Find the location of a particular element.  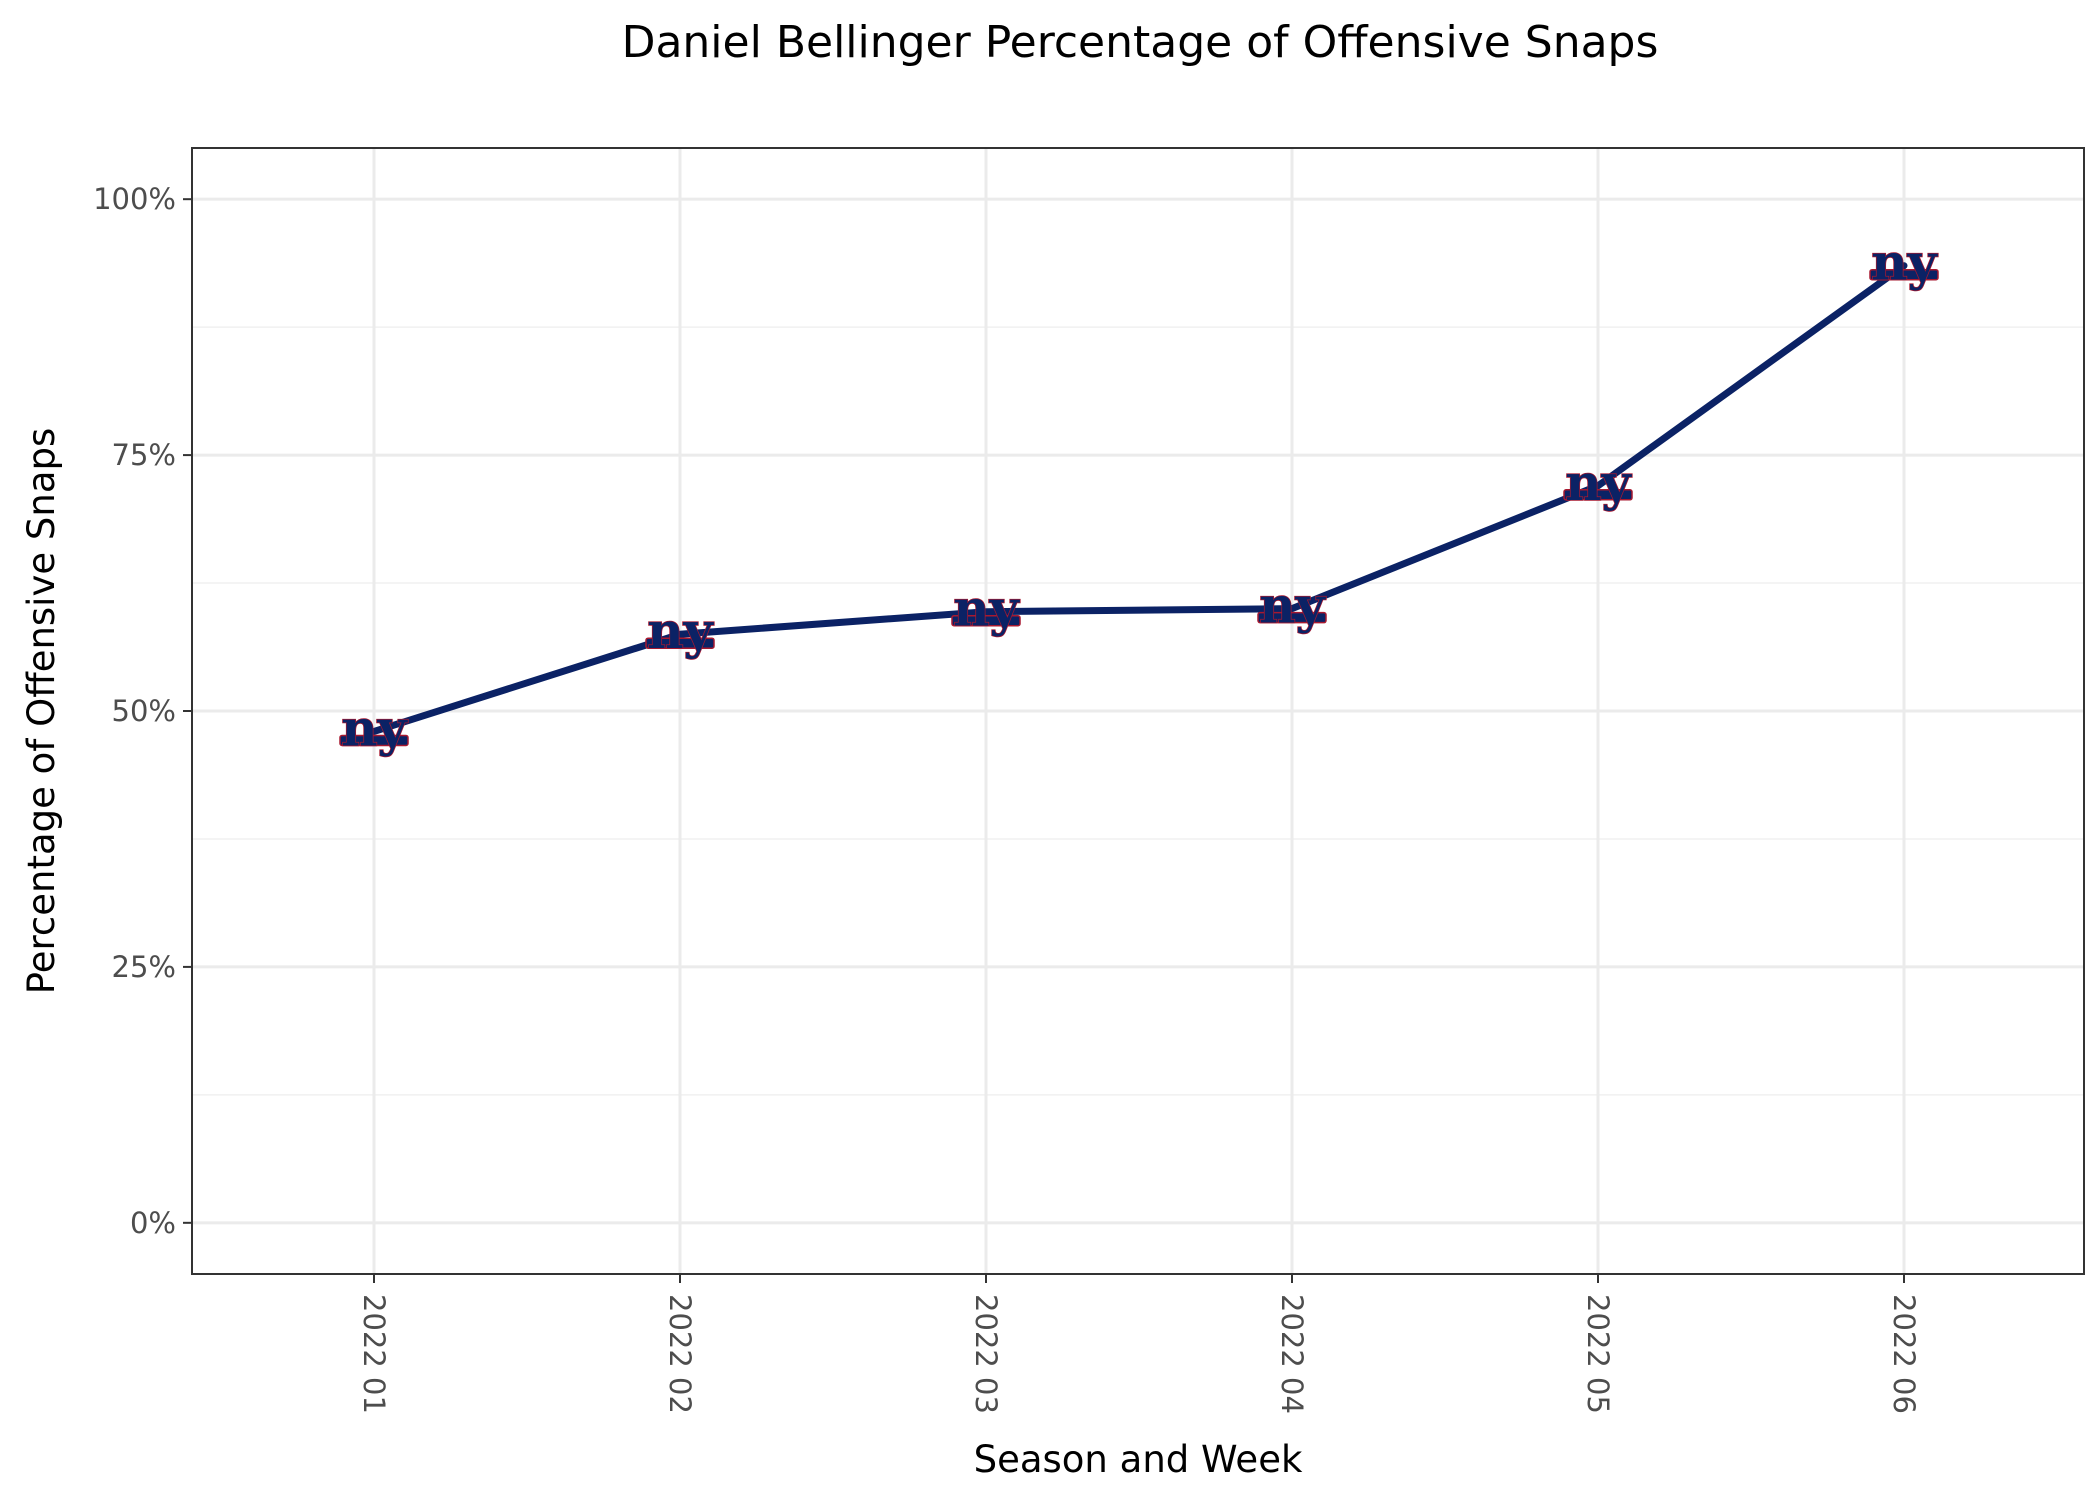

x-tick-label: 2022 02 is located at coordinates (680, 1354).